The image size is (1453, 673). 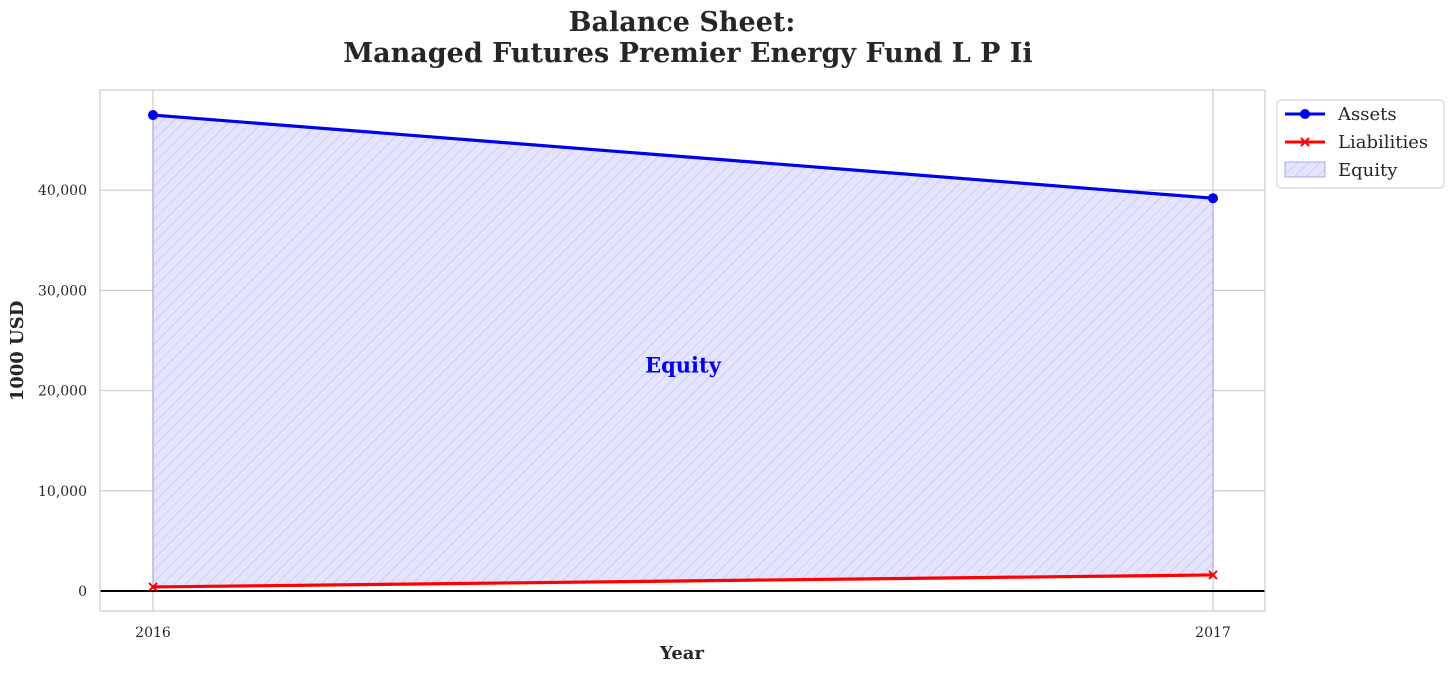 What do you see at coordinates (153, 633) in the screenshot?
I see `x-tick-label: 2016` at bounding box center [153, 633].